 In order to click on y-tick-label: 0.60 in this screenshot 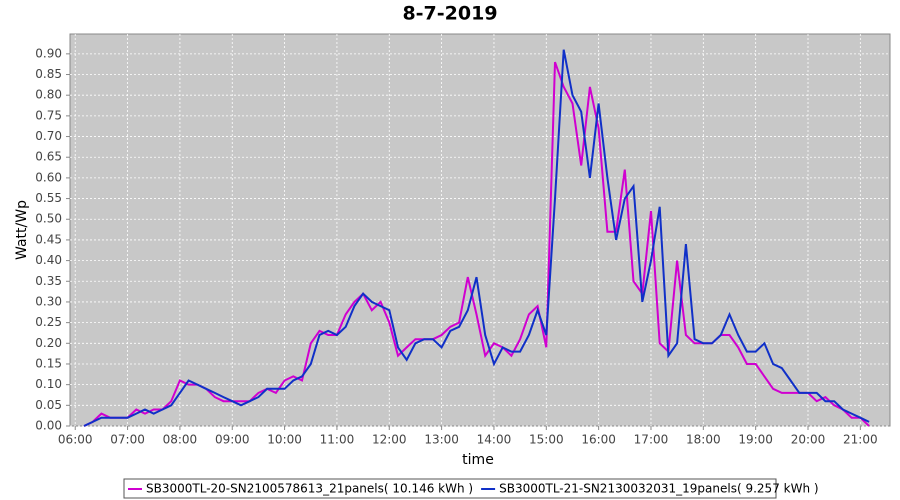, I will do `click(48, 177)`.